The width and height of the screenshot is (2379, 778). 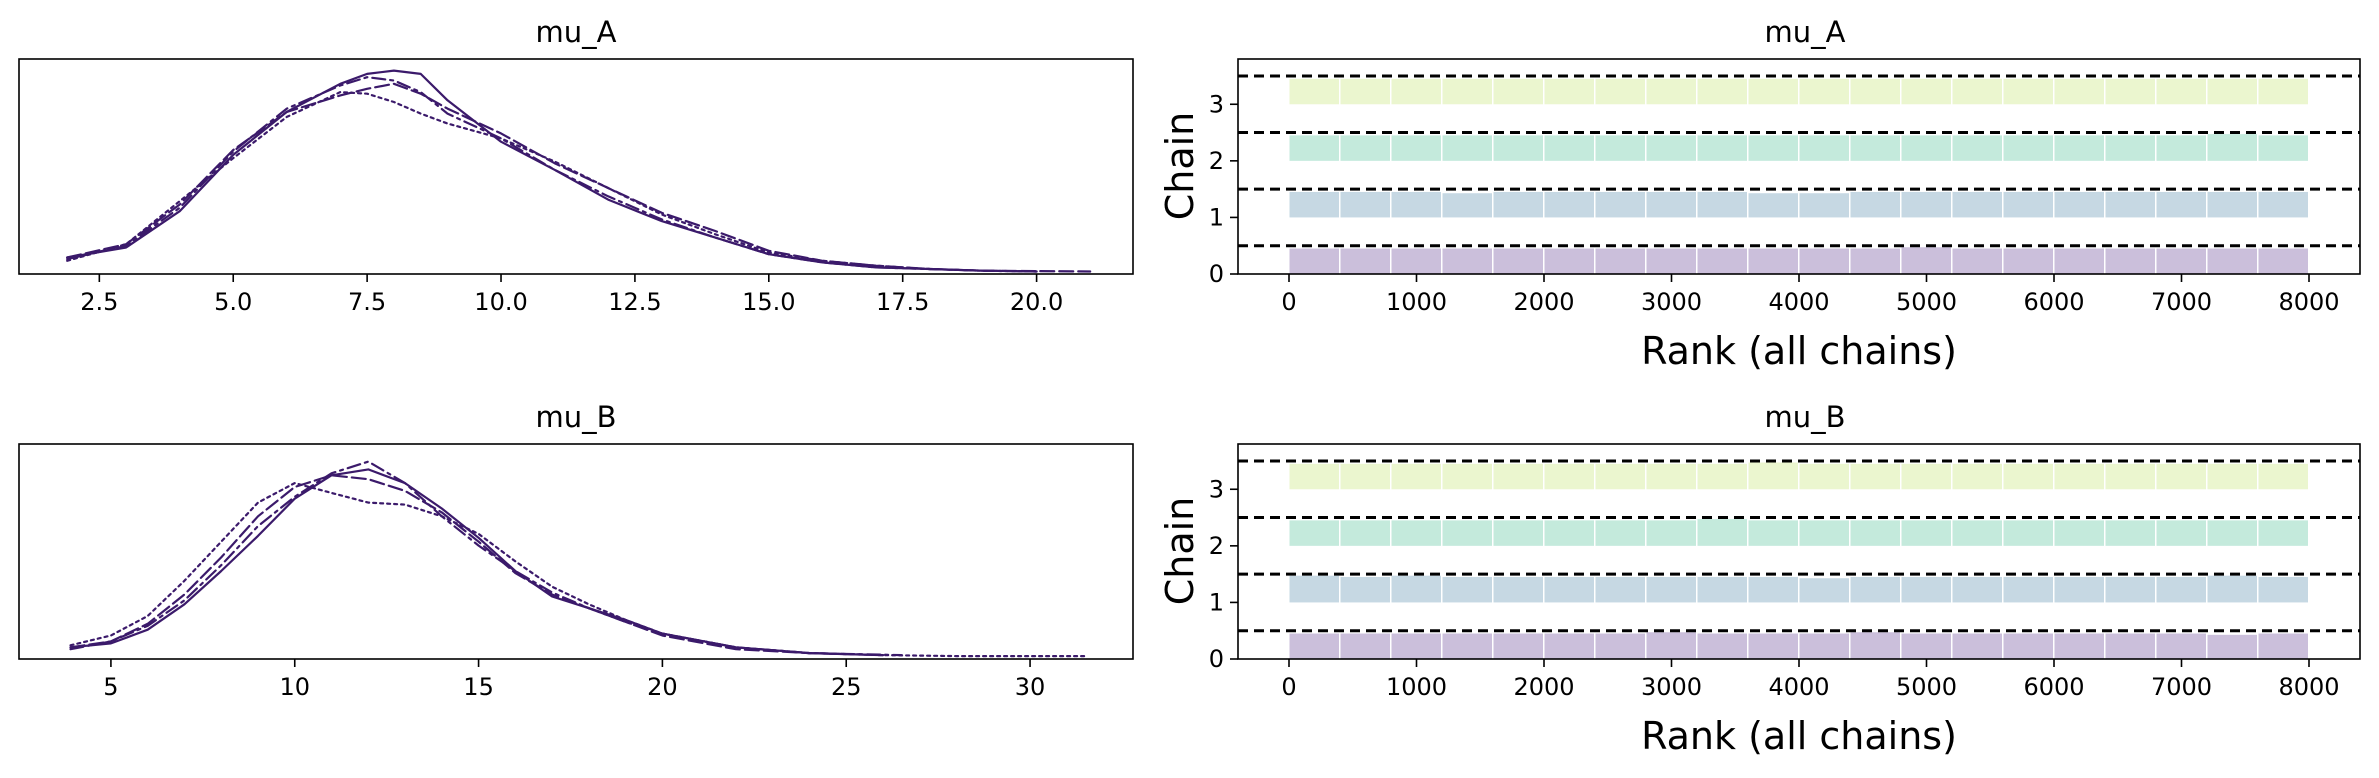 I want to click on y-tick-label: 3, so click(x=1216, y=489).